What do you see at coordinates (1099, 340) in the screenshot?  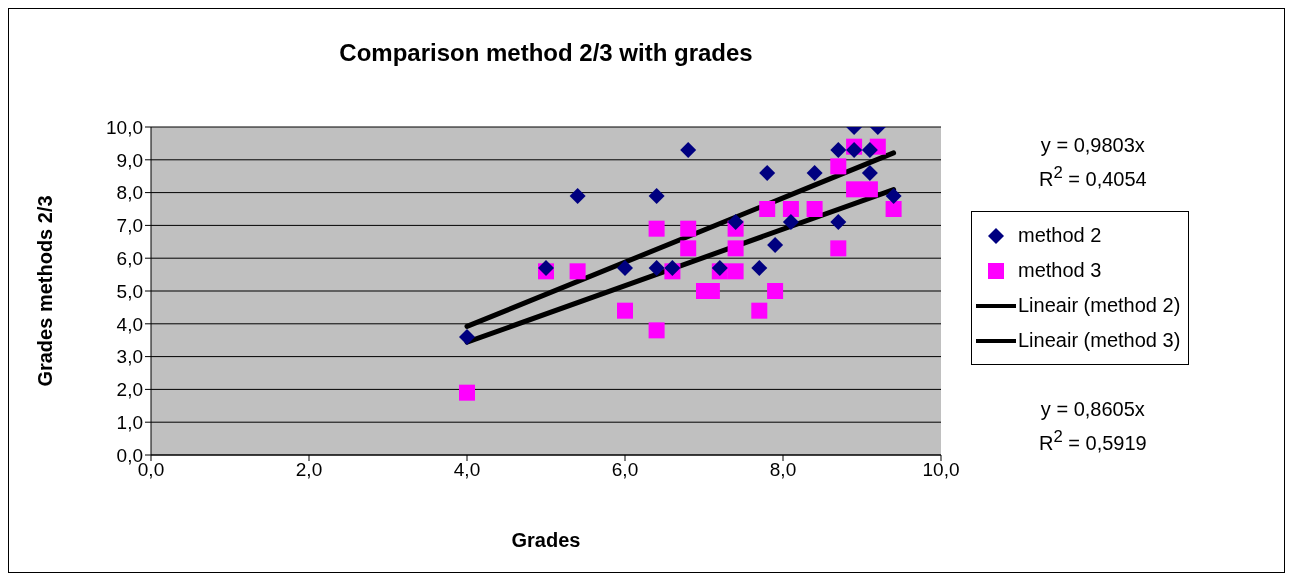 I see `legend-label: Lineair (method 3)` at bounding box center [1099, 340].